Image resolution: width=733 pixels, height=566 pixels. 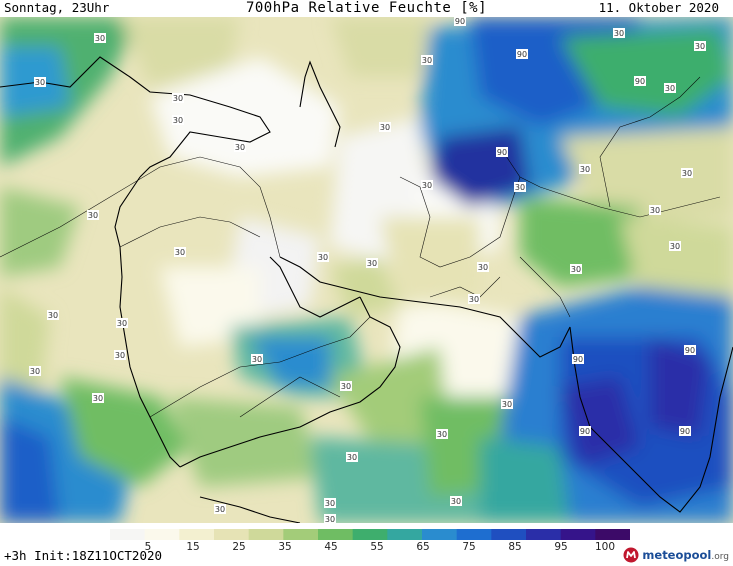 I want to click on colorbar-tick-label: 85, so click(x=515, y=547).